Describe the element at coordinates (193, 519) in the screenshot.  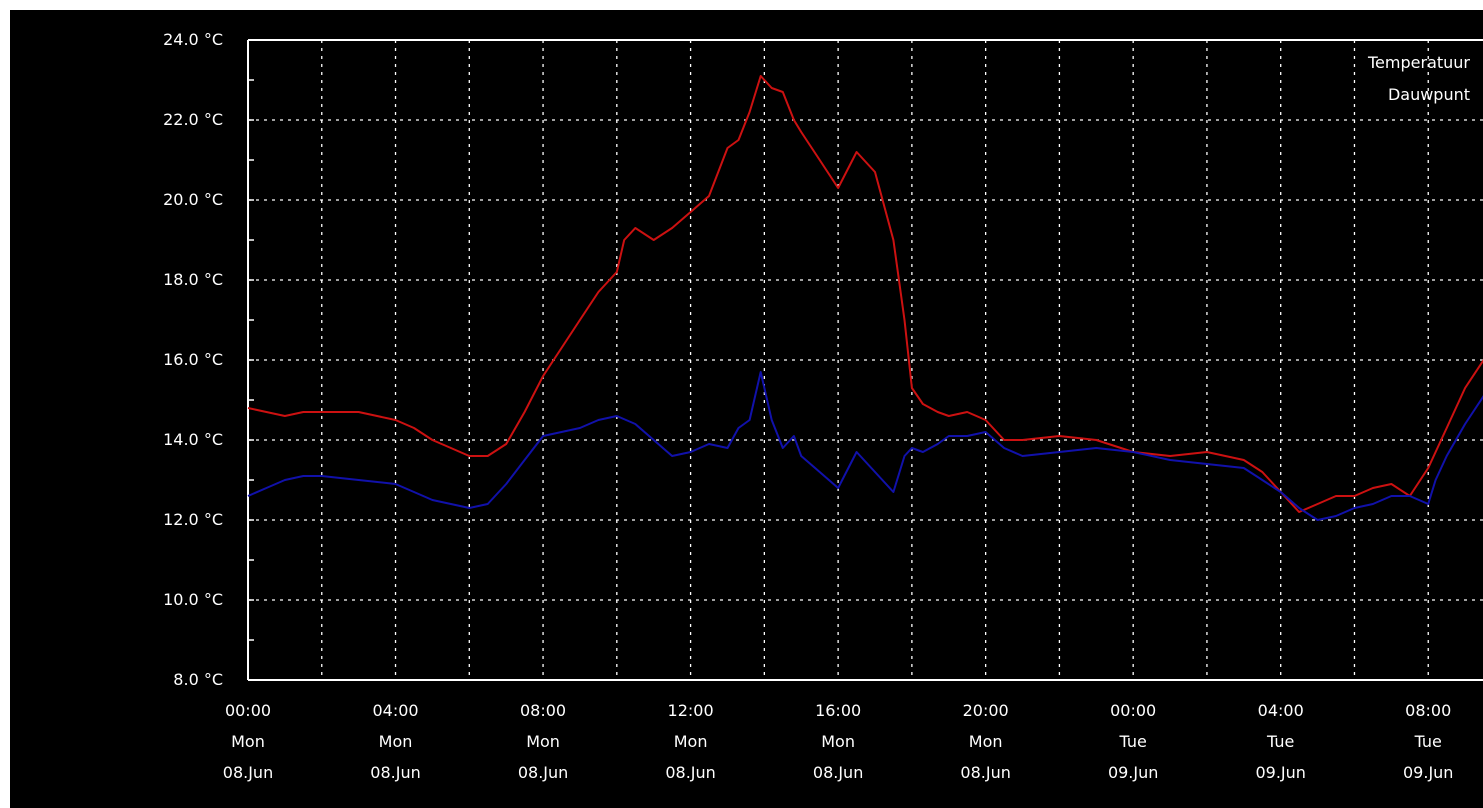
I see `y-tick-label: 12.0 °C` at that location.